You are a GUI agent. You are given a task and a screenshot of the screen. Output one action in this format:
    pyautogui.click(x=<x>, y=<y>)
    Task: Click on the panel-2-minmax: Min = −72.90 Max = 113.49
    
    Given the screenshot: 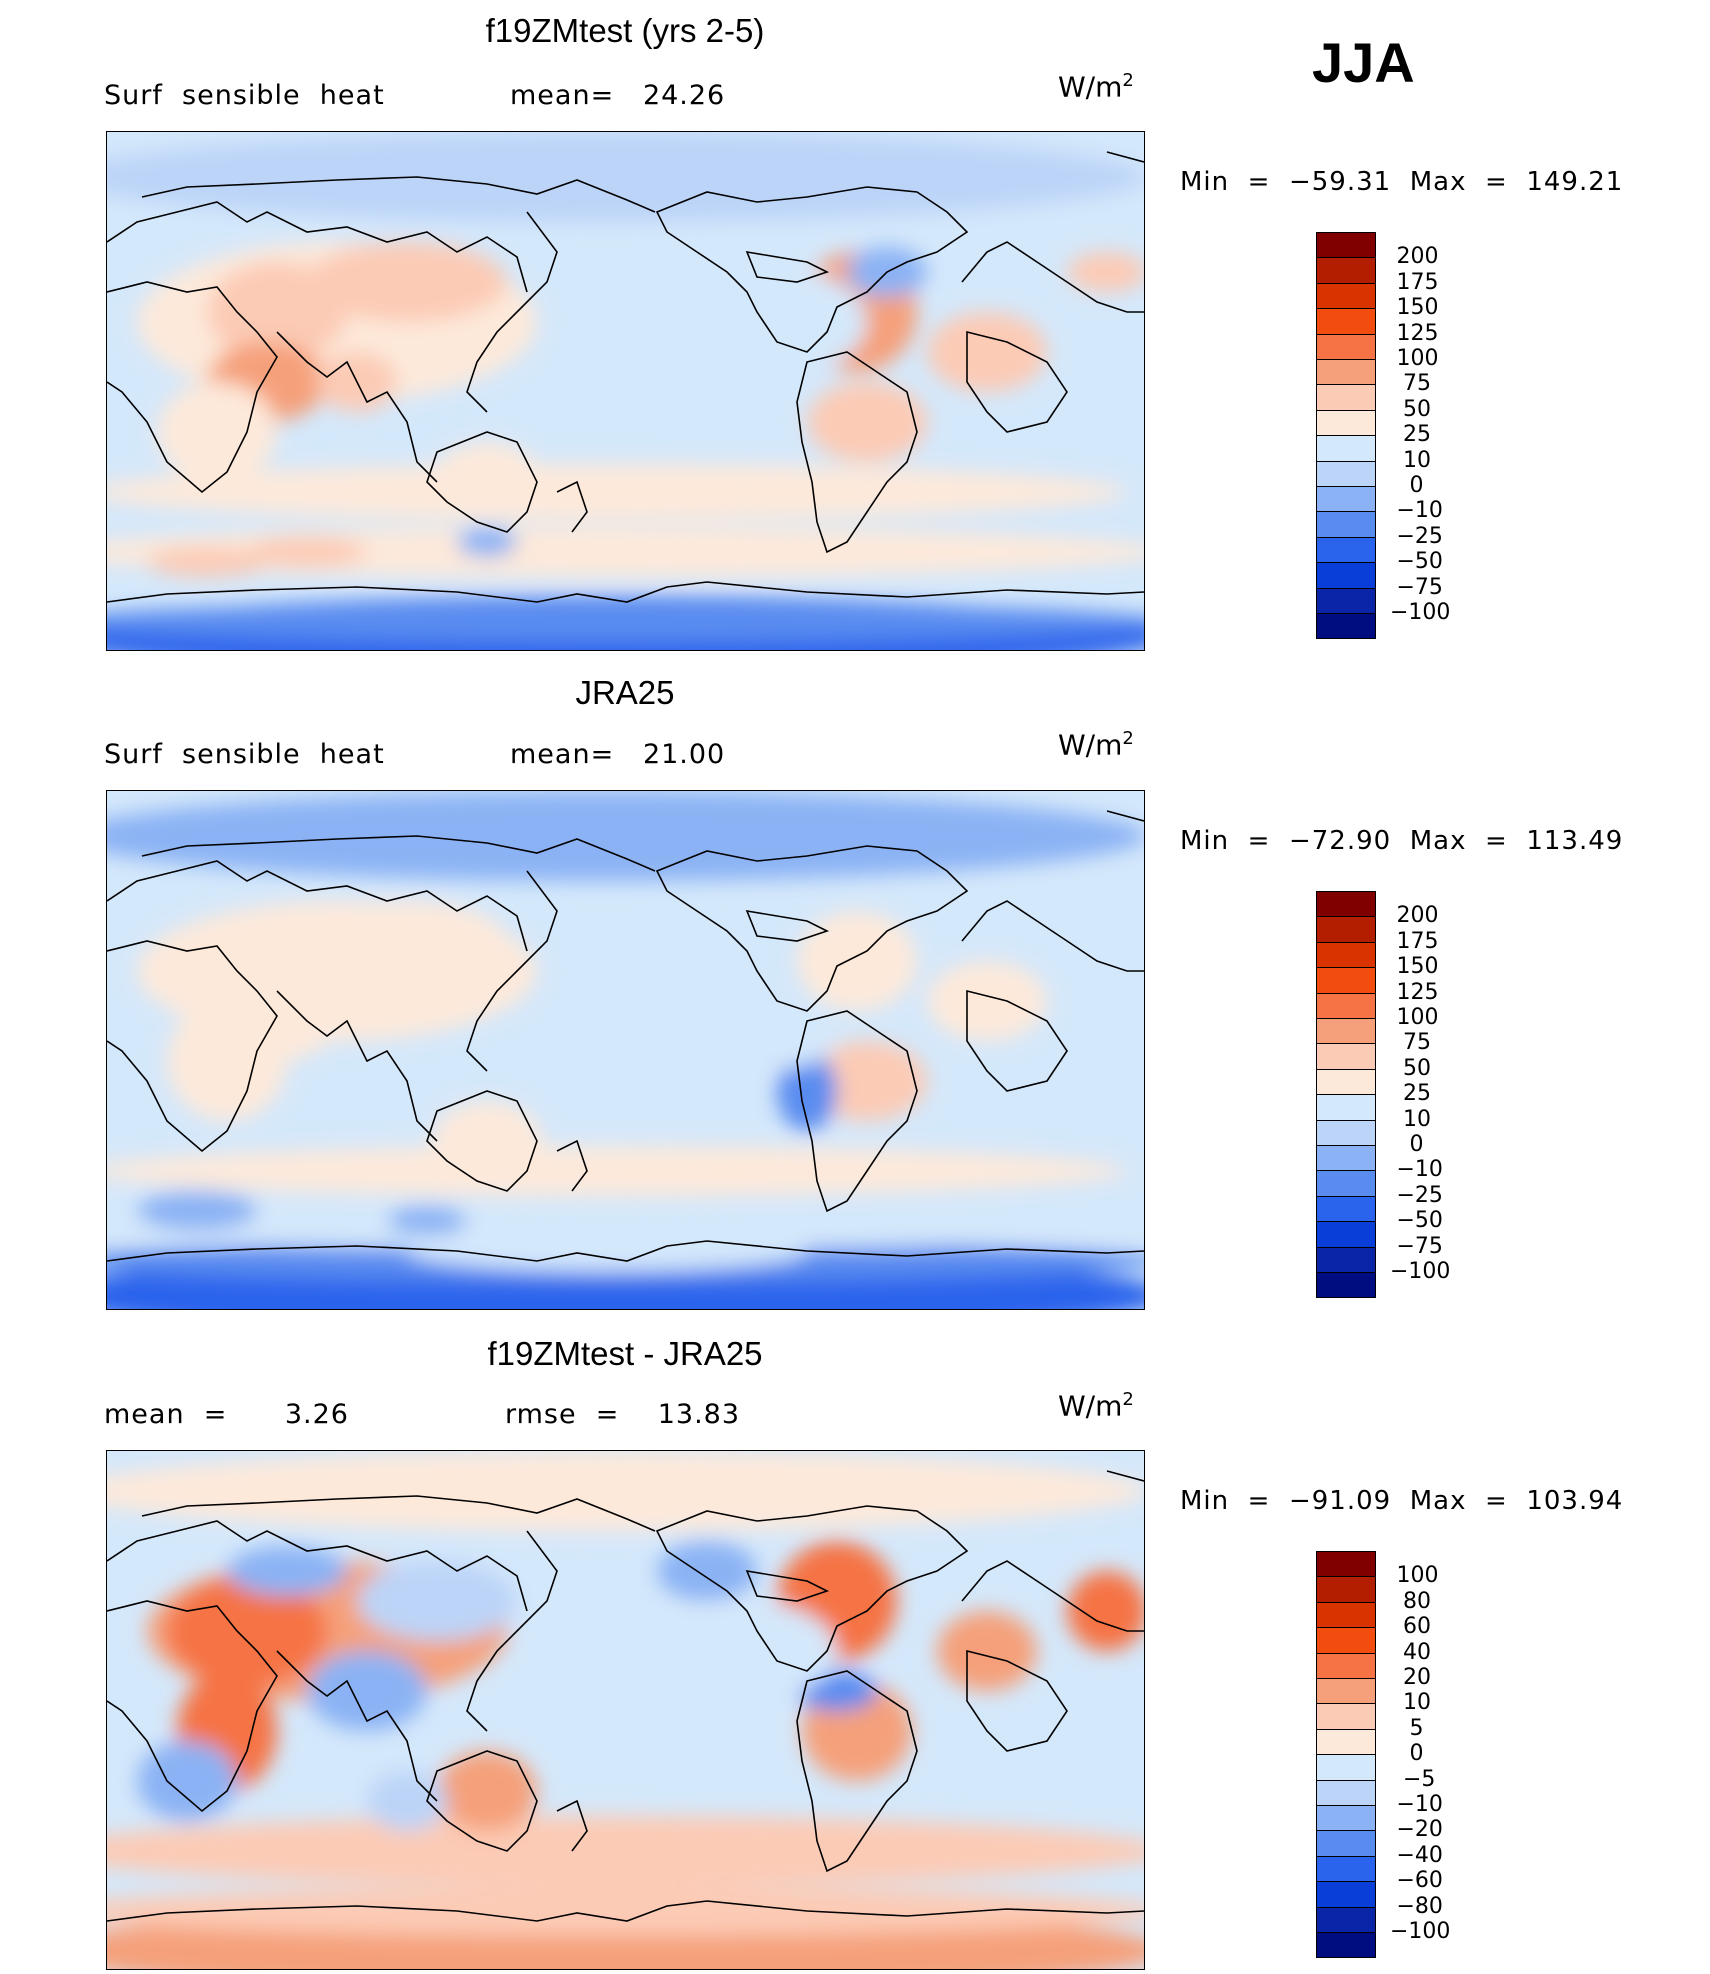 What is the action you would take?
    pyautogui.click(x=1402, y=841)
    